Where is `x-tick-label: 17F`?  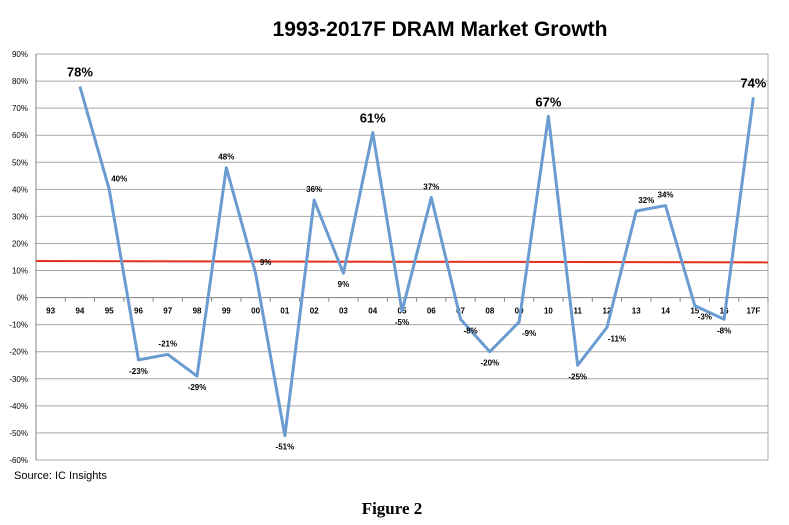
x-tick-label: 17F is located at coordinates (753, 311).